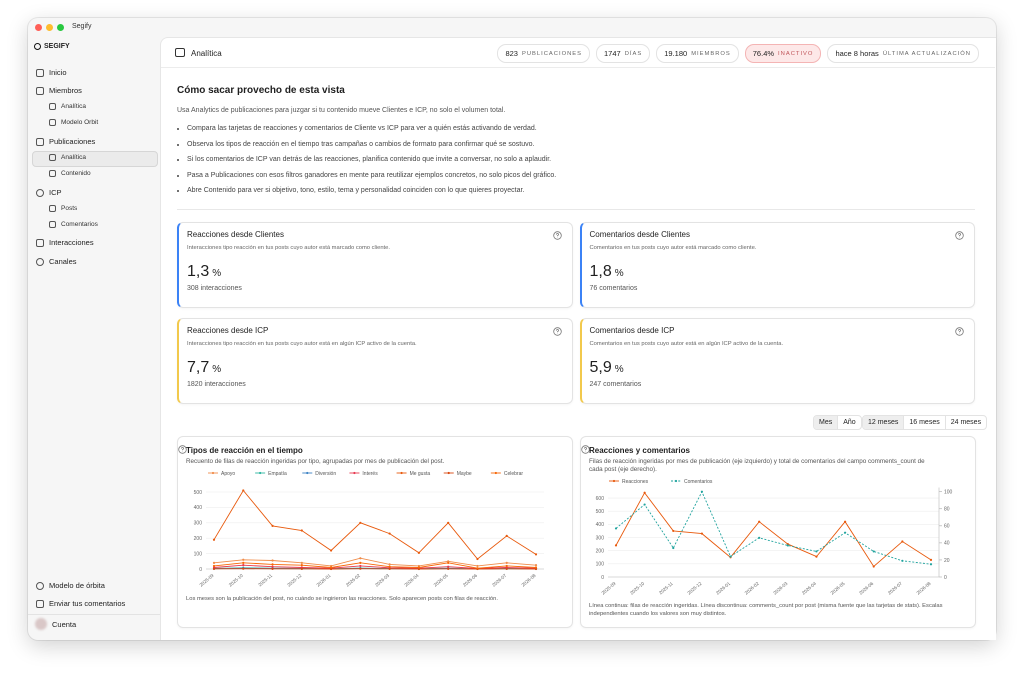  Describe the element at coordinates (64, 624) in the screenshot. I see `account-label: Cuenta` at that location.